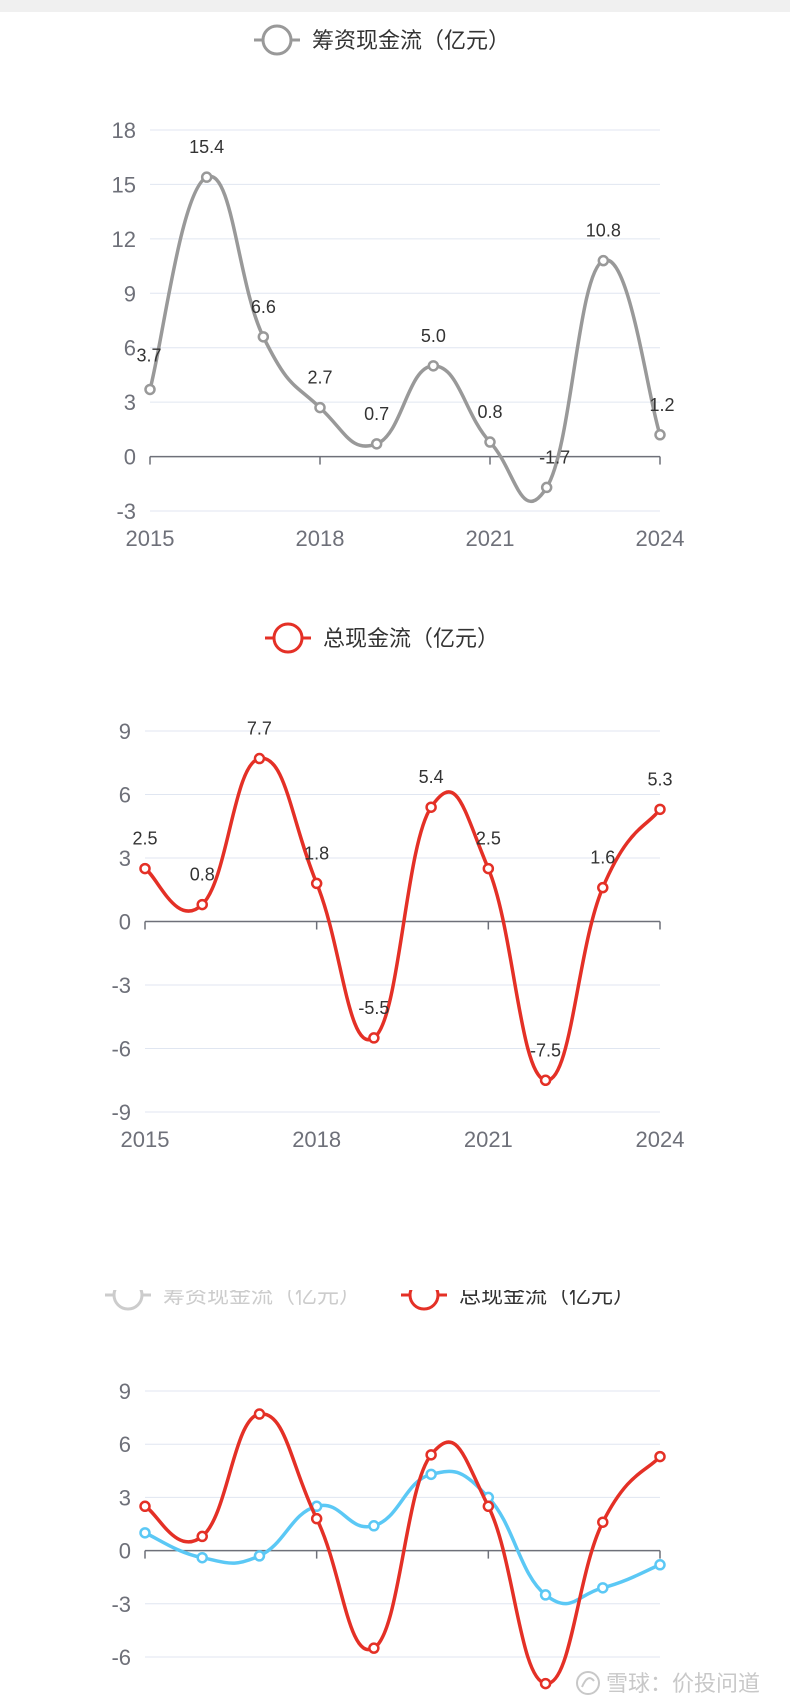 Image resolution: width=790 pixels, height=1708 pixels. I want to click on data-label: 3.7, so click(148, 355).